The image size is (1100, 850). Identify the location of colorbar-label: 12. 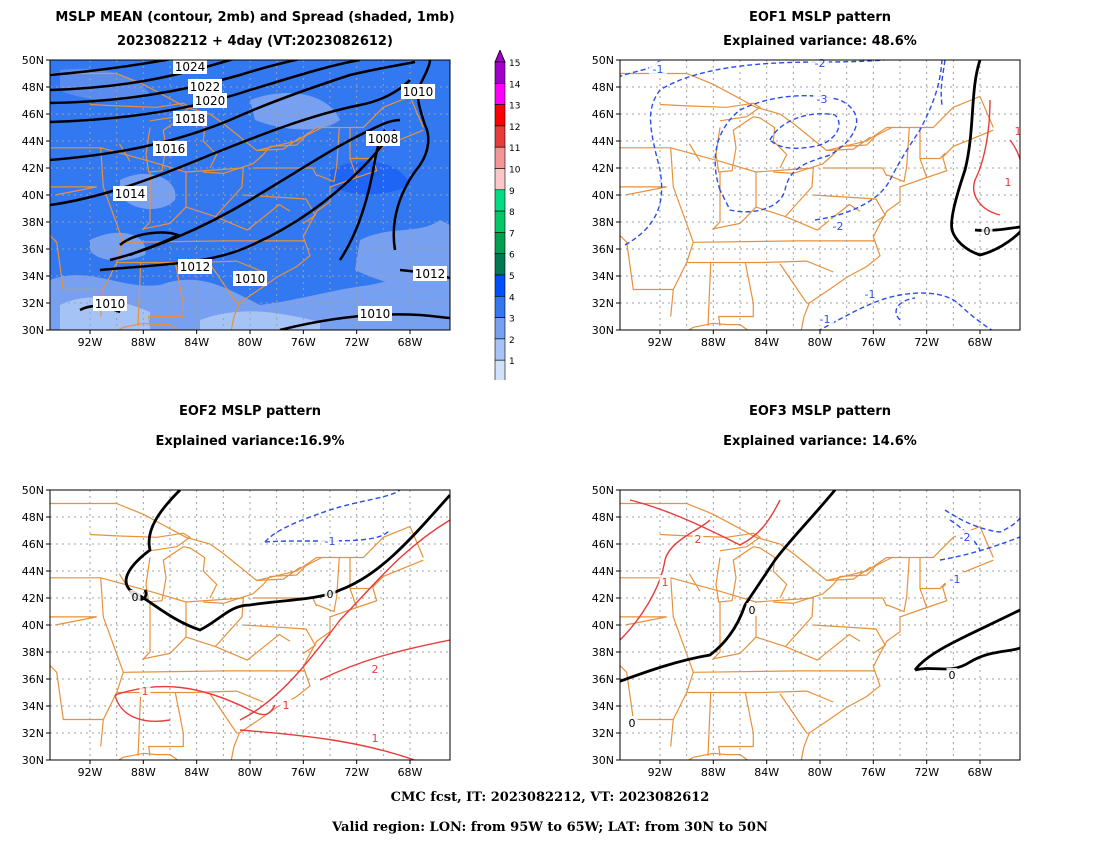
(514, 128).